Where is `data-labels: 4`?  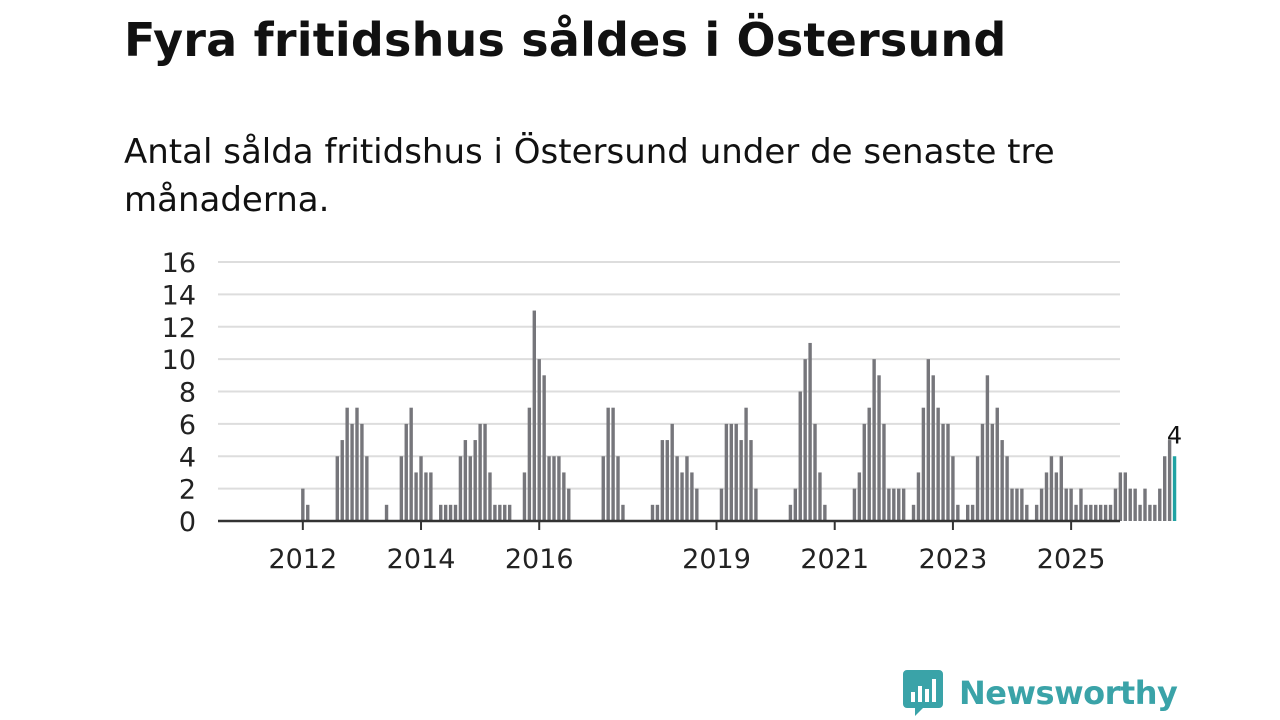
data-labels: 4 is located at coordinates (1174, 435).